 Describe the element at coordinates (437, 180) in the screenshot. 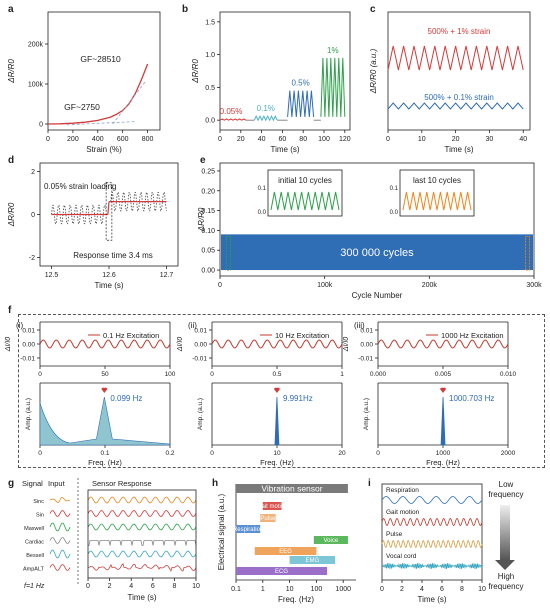

I see `inset-title: last 10 cycles` at that location.